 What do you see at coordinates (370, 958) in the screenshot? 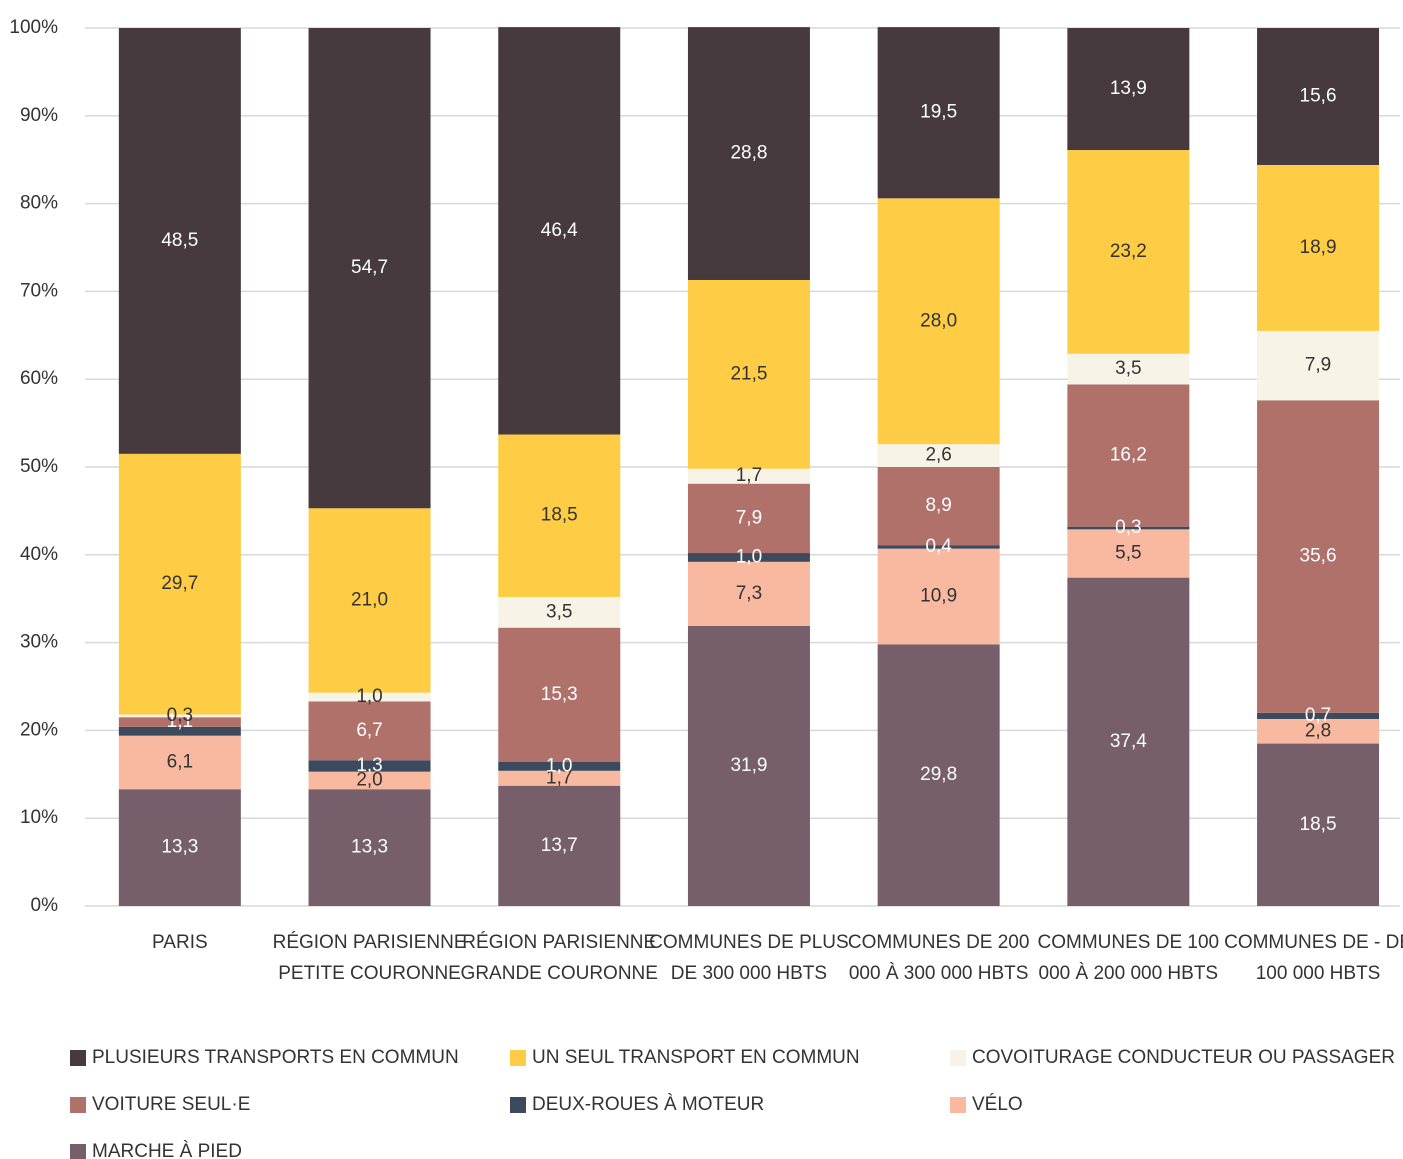
I see `x-tick-label: RÉGION PARISIENNE PETITE COURONNE` at bounding box center [370, 958].